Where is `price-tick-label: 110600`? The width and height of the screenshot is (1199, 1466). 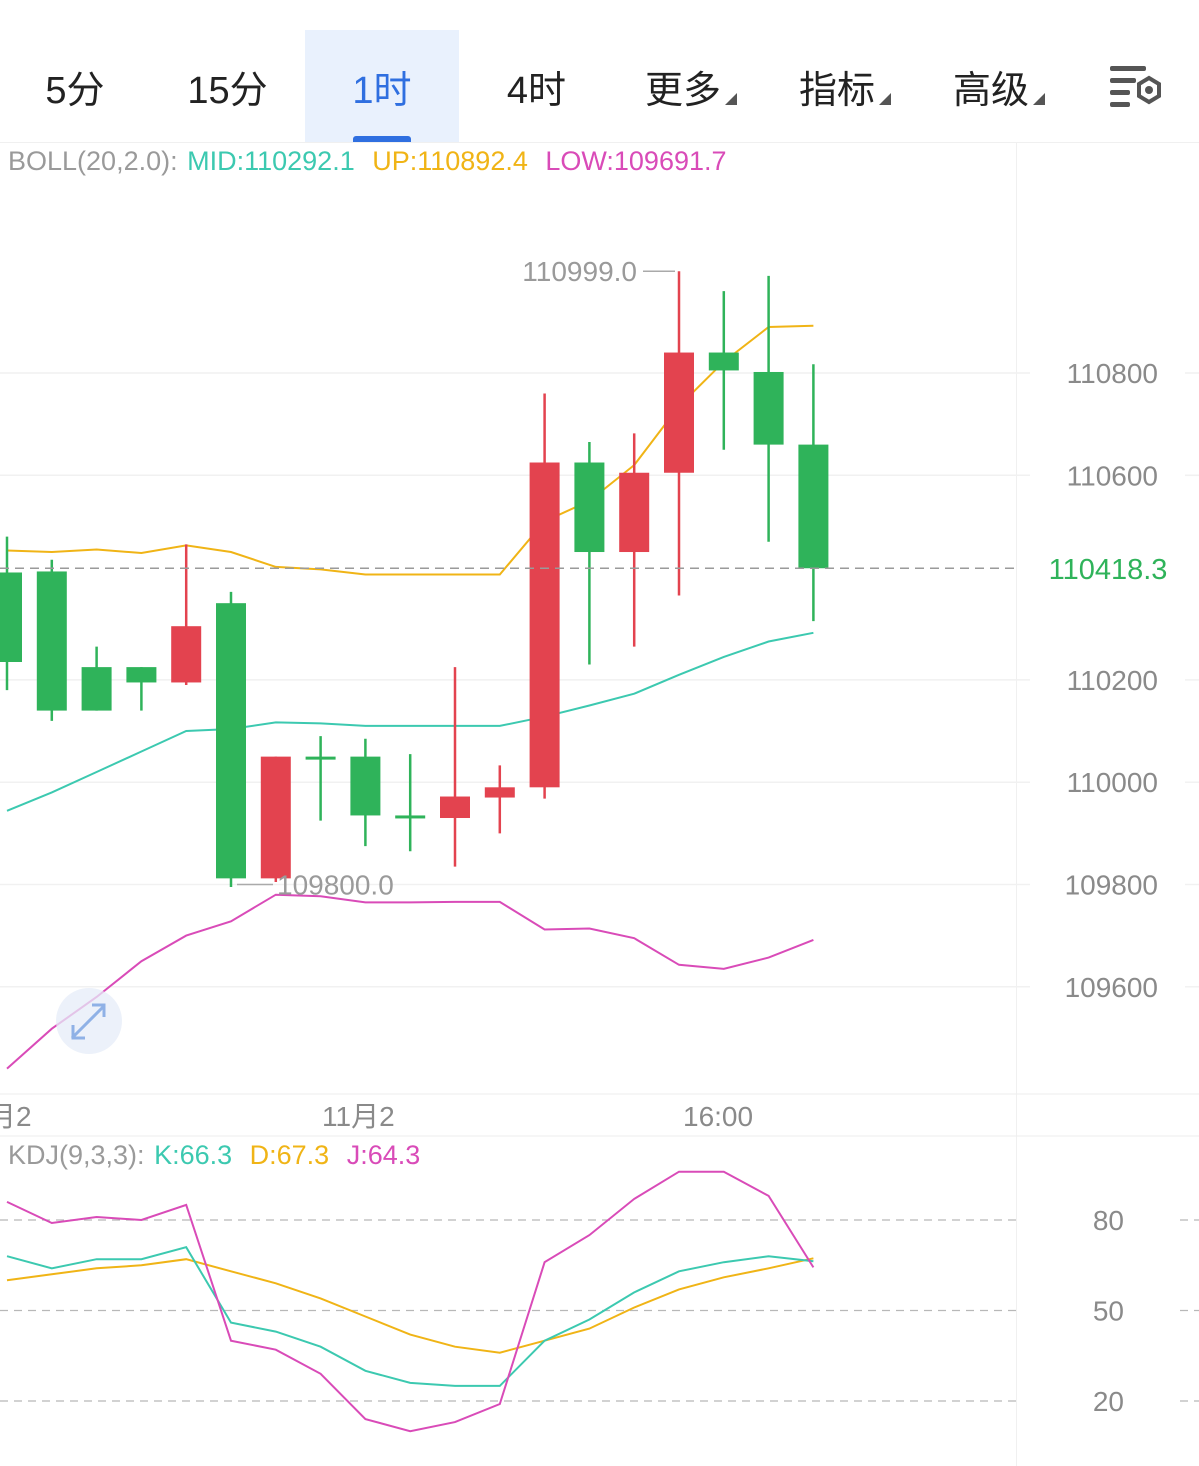
price-tick-label: 110600 is located at coordinates (1112, 475).